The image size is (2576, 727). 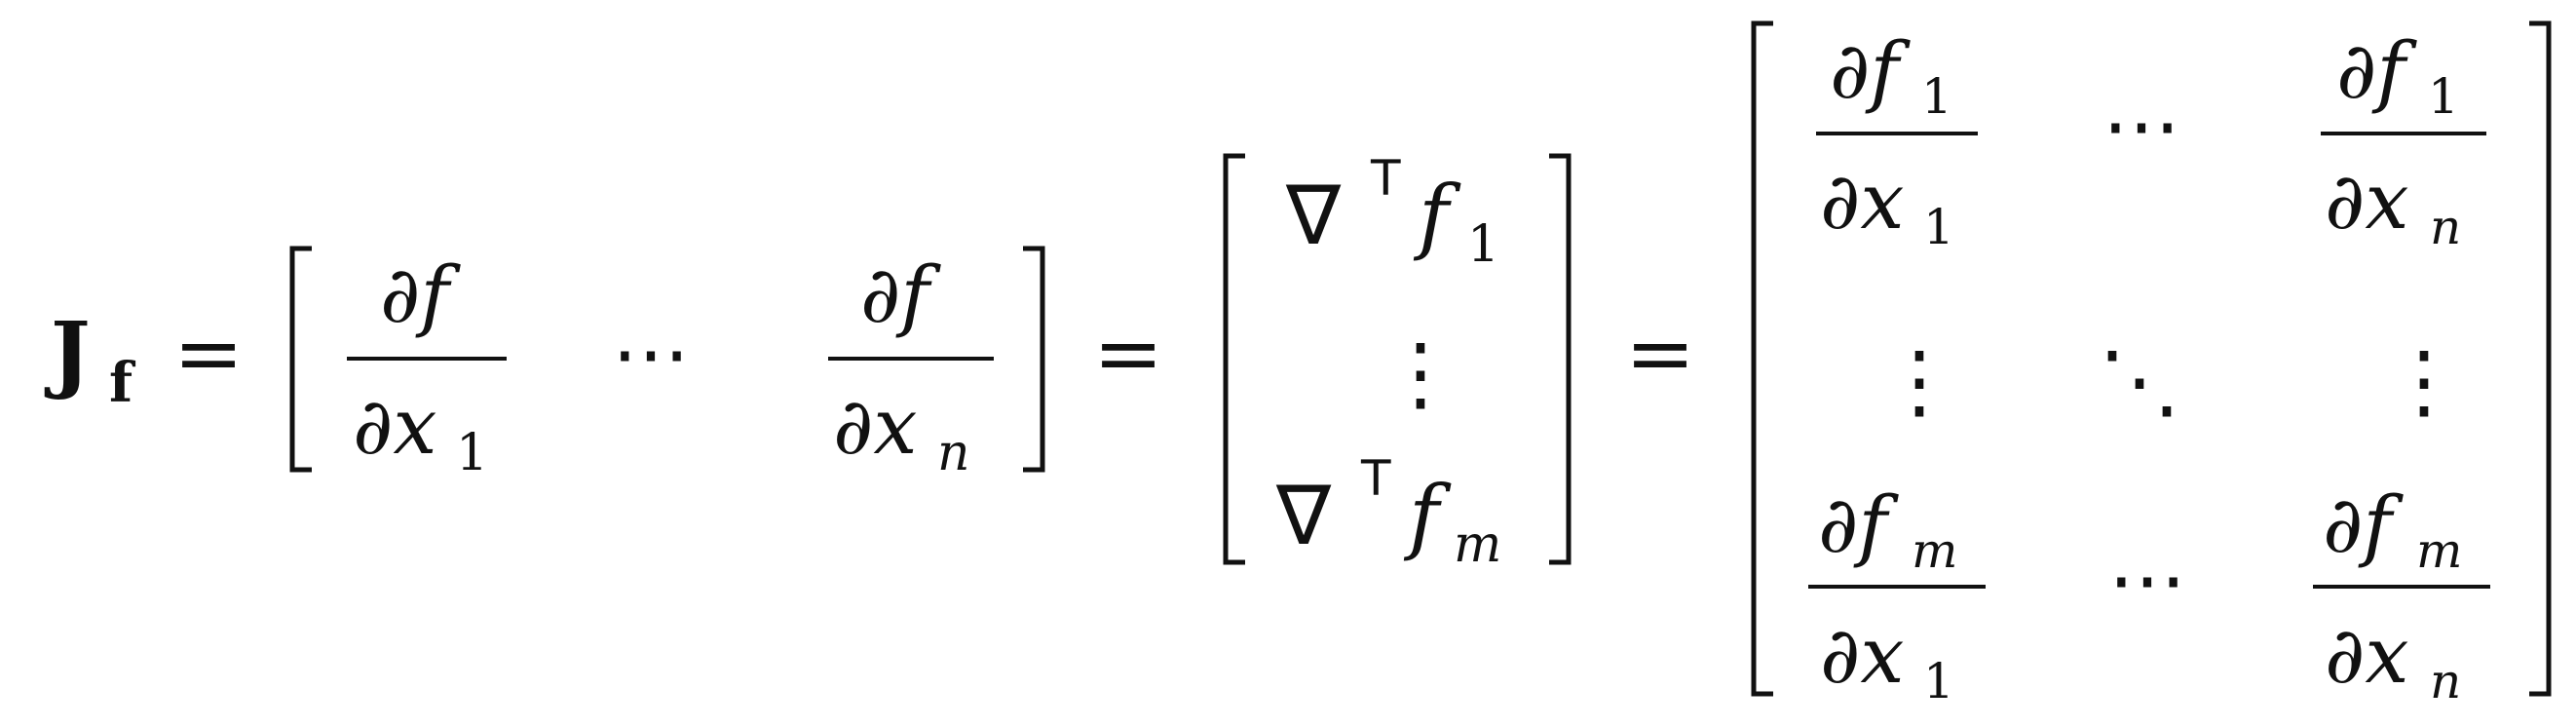 I want to click on r1c1-denominator: ∂x, so click(x=1862, y=201).